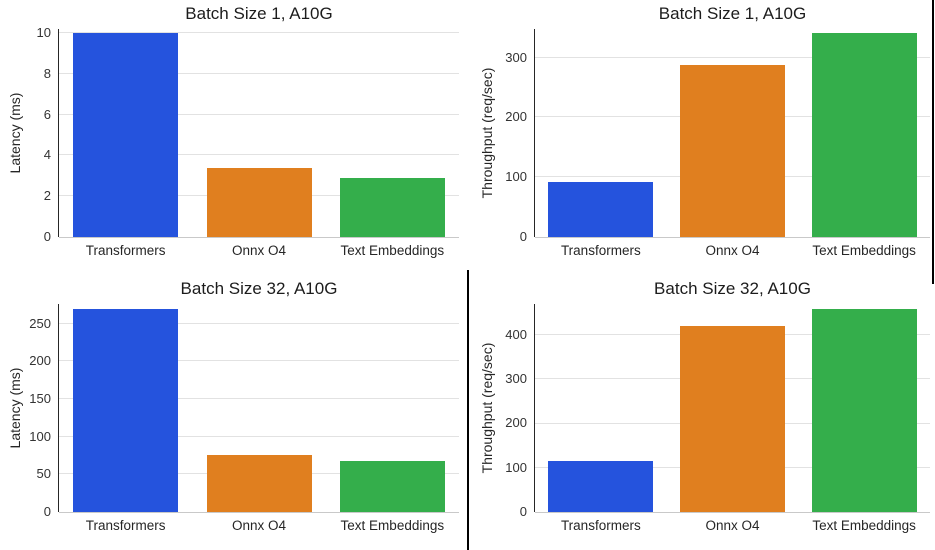 This screenshot has height=550, width=935. What do you see at coordinates (487, 408) in the screenshot?
I see `y-axis-label: Throughput (req/sec)` at bounding box center [487, 408].